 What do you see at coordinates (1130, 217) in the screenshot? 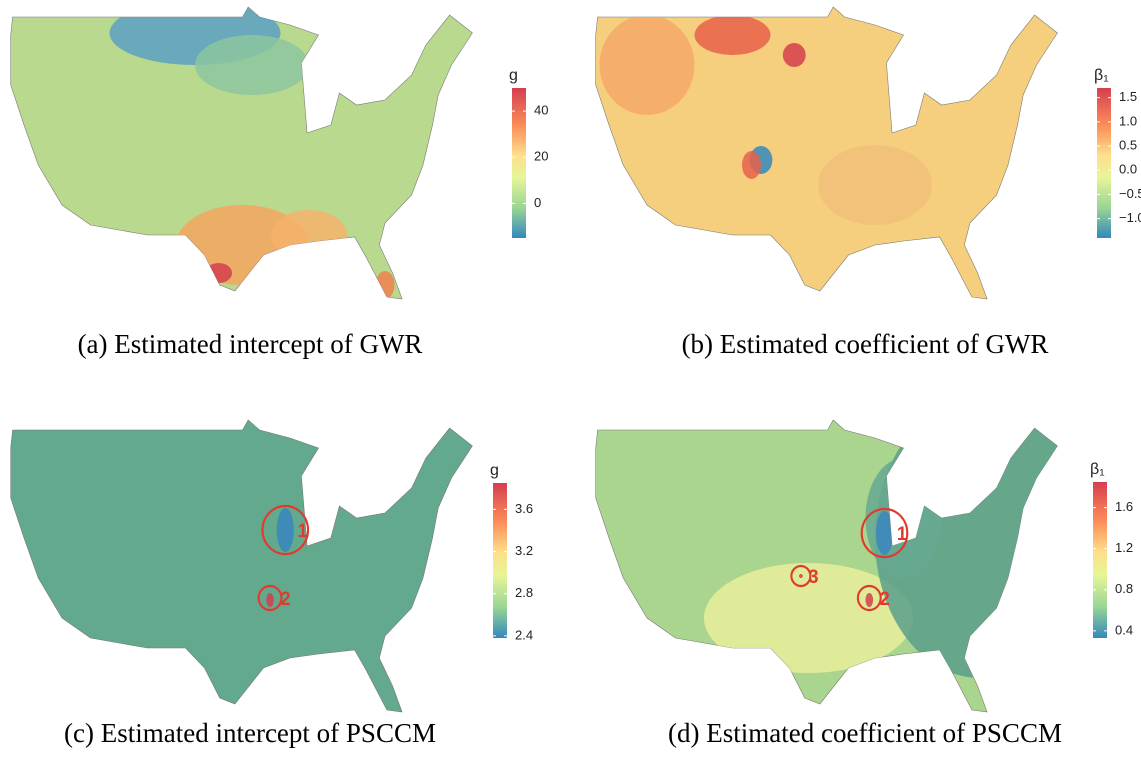
I see `tick-label: −1.0` at bounding box center [1130, 217].